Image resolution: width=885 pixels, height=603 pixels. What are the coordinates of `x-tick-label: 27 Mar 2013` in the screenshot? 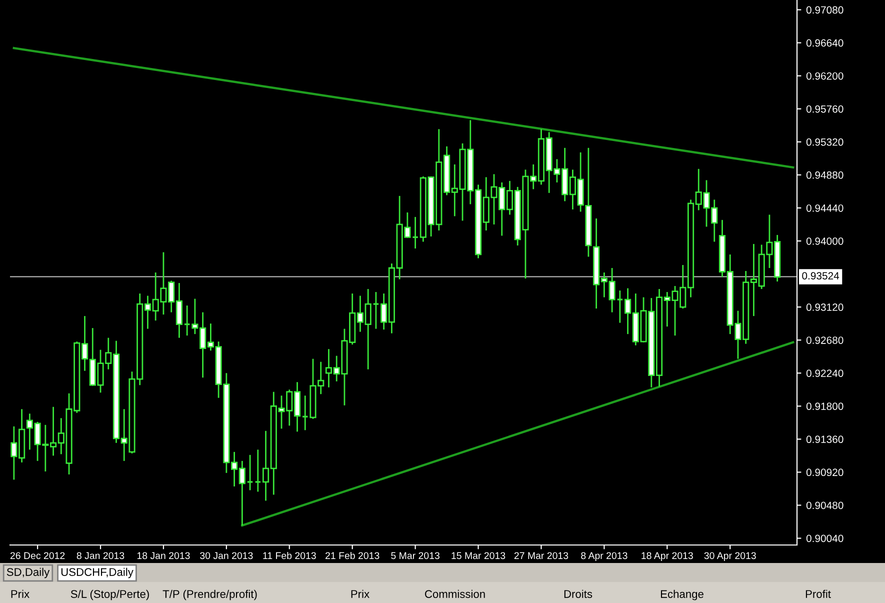 It's located at (541, 556).